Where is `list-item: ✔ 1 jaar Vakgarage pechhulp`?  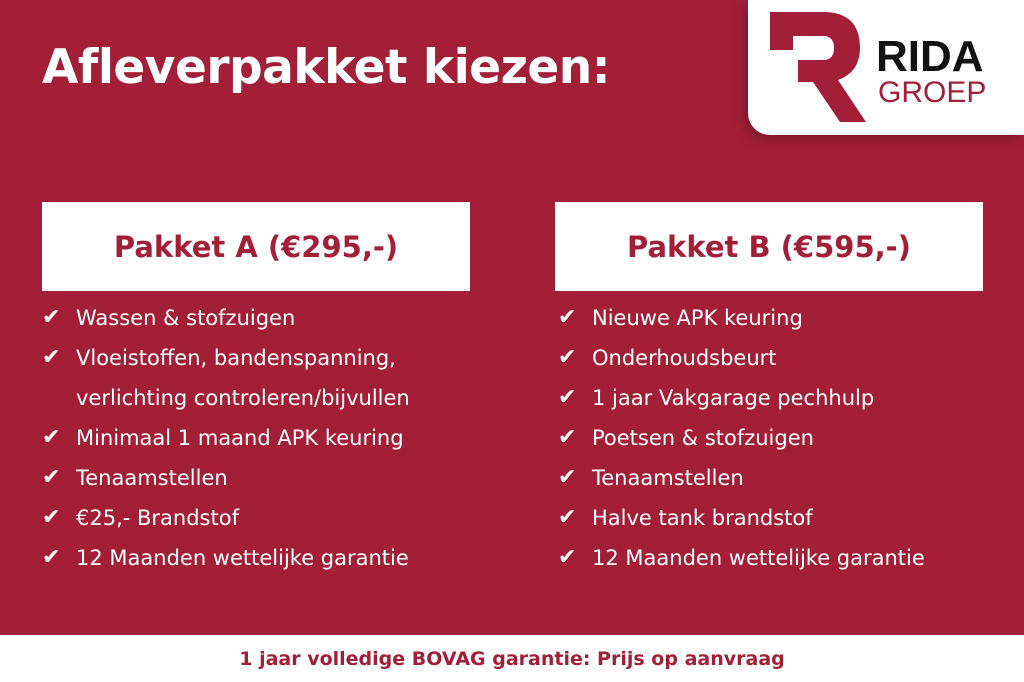
list-item: ✔ 1 jaar Vakgarage pechhulp is located at coordinates (778, 398).